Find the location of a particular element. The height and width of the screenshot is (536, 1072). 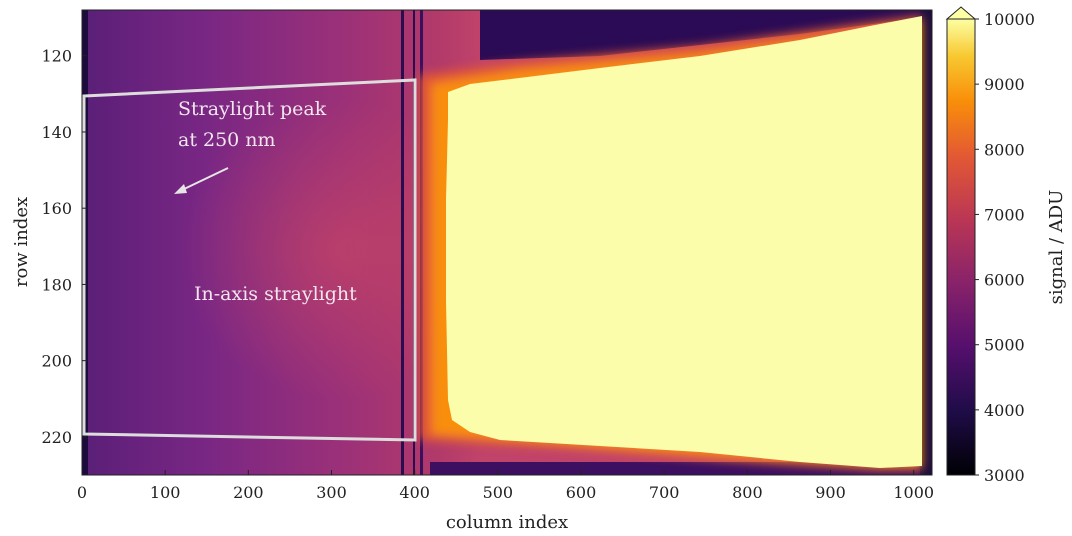

y-tick-label: 160 is located at coordinates (56, 208).